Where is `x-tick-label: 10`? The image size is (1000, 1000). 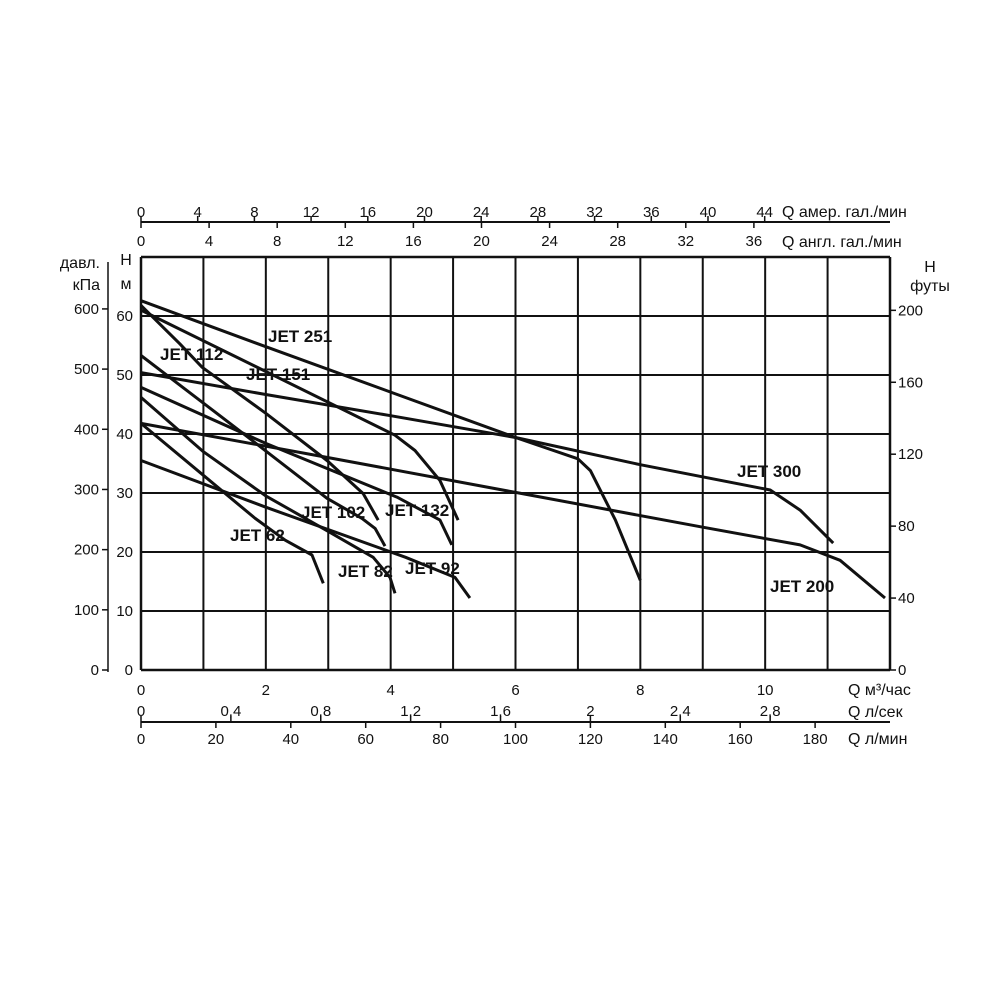 x-tick-label: 10 is located at coordinates (765, 690).